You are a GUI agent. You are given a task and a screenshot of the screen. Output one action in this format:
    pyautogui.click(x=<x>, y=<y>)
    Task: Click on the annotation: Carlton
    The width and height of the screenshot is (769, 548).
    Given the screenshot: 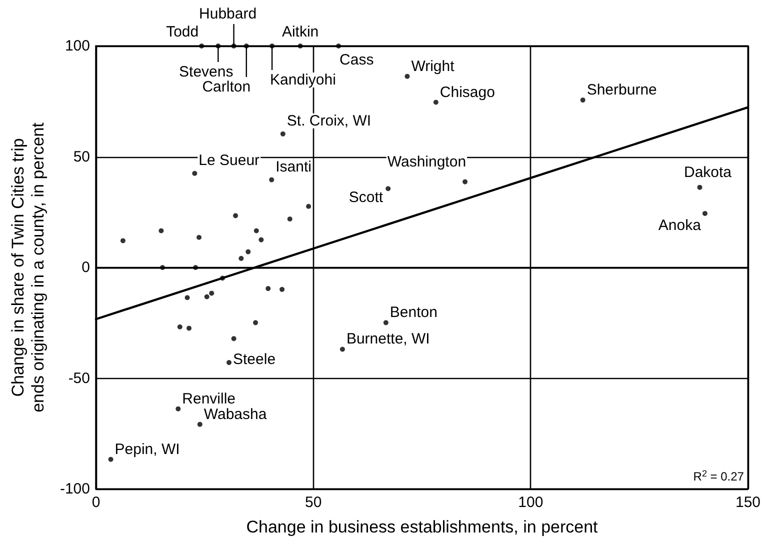 What is the action you would take?
    pyautogui.click(x=226, y=87)
    